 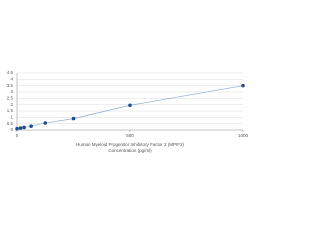 What do you see at coordinates (243, 135) in the screenshot?
I see `x-tick-label: 1000` at bounding box center [243, 135].